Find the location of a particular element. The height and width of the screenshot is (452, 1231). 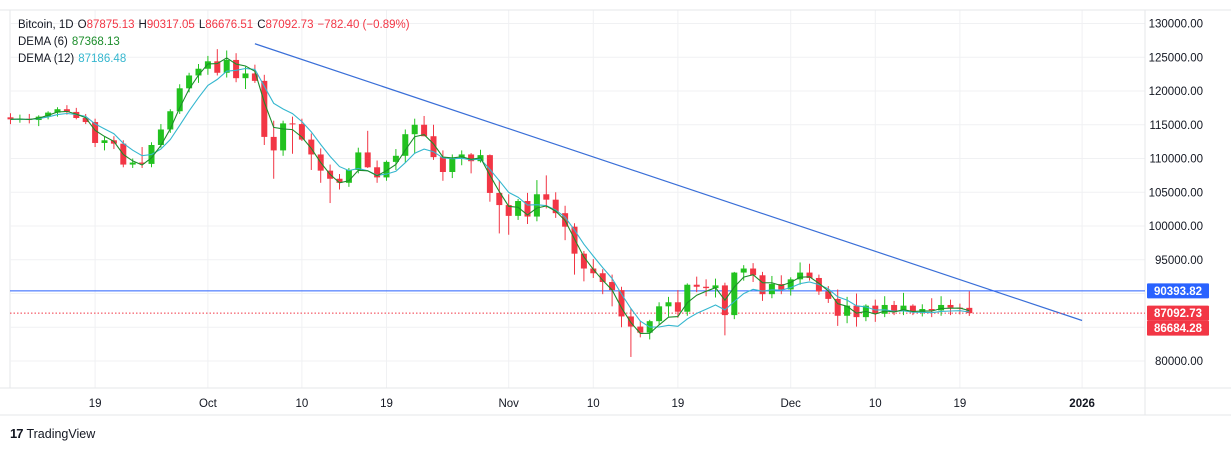

dema12-label: DEMA (12) is located at coordinates (46, 59).